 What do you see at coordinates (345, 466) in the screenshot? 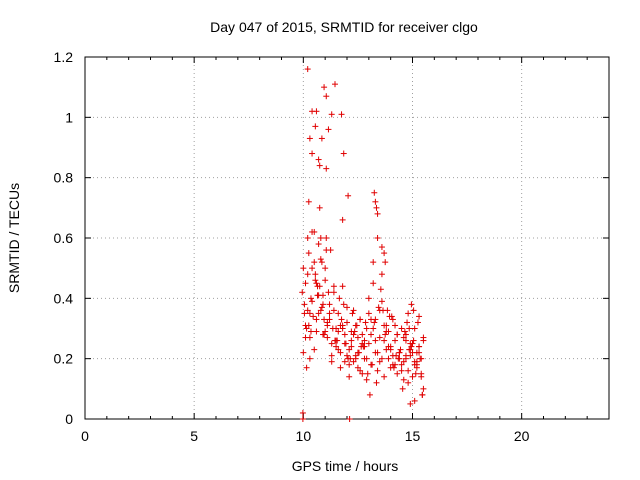
I see `x-axis-label: GPS time / hours` at bounding box center [345, 466].